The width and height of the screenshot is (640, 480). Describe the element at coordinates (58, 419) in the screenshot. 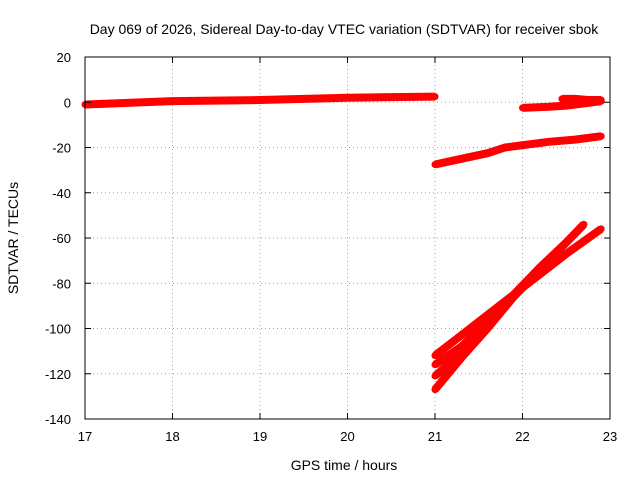

I see `y-tick-label: -140` at that location.